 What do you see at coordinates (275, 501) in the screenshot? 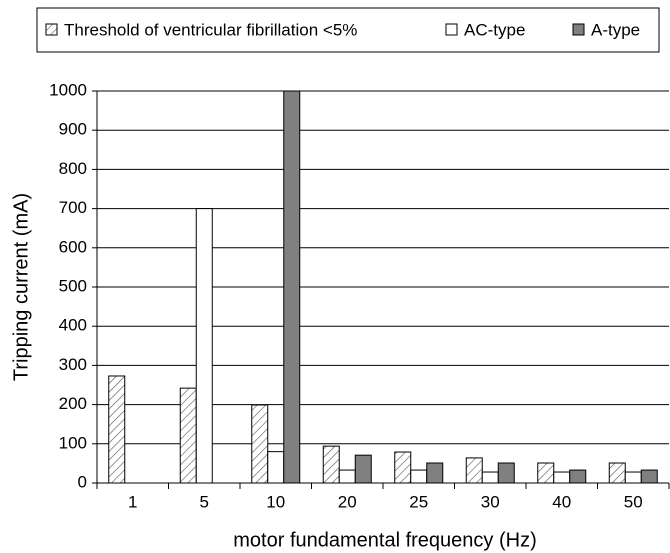
I see `x-tick-label: 10` at bounding box center [275, 501].